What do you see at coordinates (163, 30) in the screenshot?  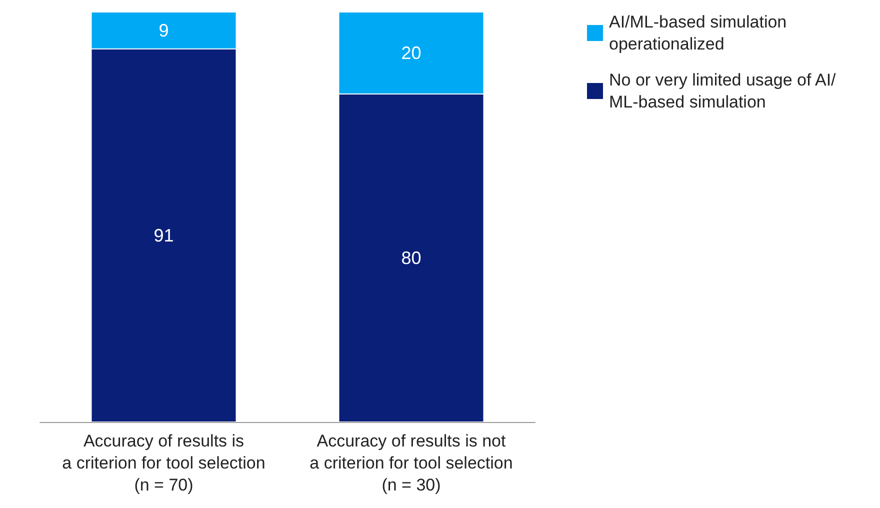 I see `data-label: 9` at bounding box center [163, 30].